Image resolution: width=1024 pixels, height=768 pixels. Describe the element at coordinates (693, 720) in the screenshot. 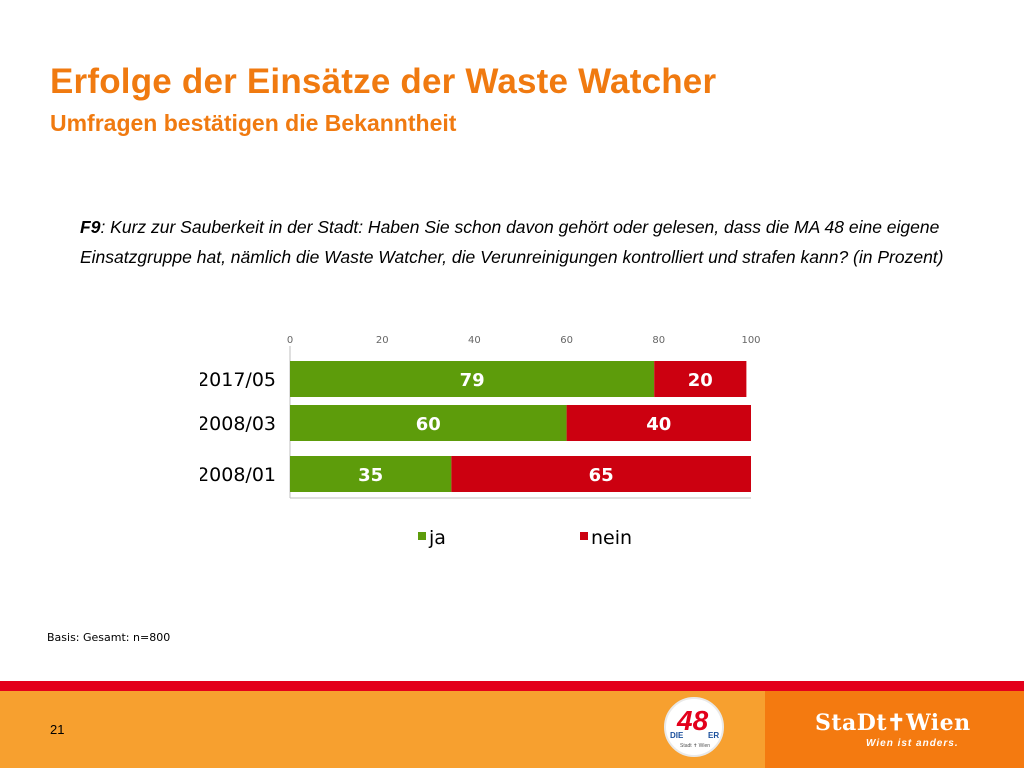

I see `logo48-number: 48` at that location.